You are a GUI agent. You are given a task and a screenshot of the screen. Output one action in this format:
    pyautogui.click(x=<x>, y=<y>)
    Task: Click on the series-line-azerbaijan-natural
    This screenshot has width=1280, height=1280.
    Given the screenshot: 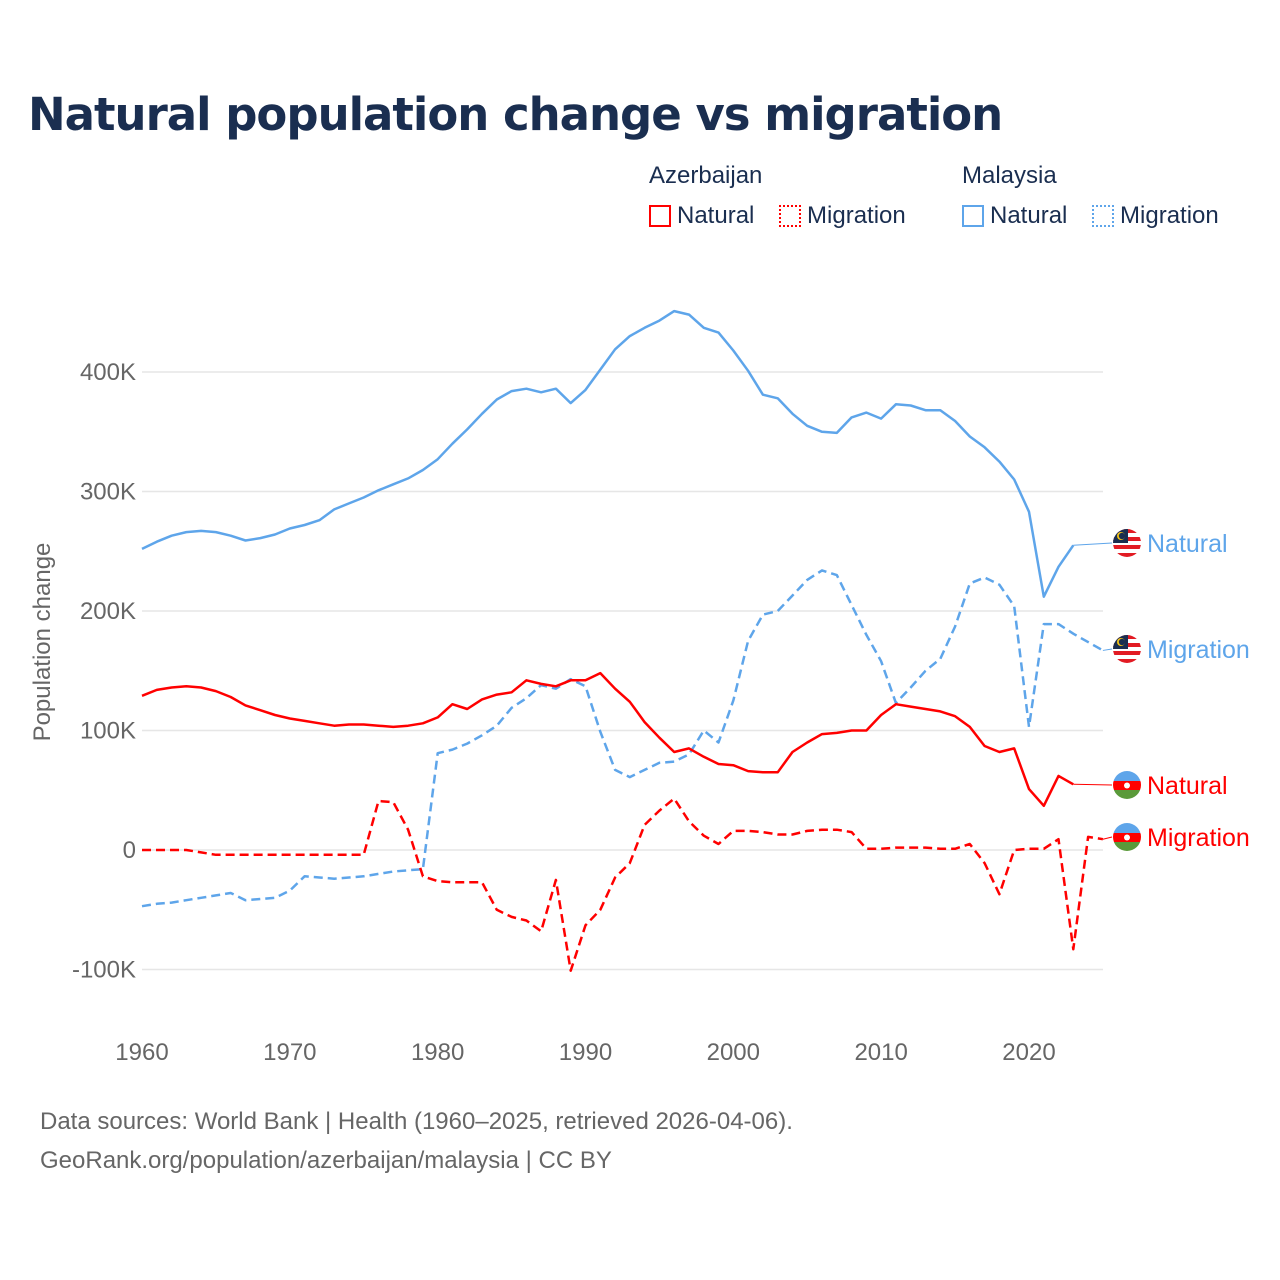 What is the action you would take?
    pyautogui.click(x=607, y=739)
    